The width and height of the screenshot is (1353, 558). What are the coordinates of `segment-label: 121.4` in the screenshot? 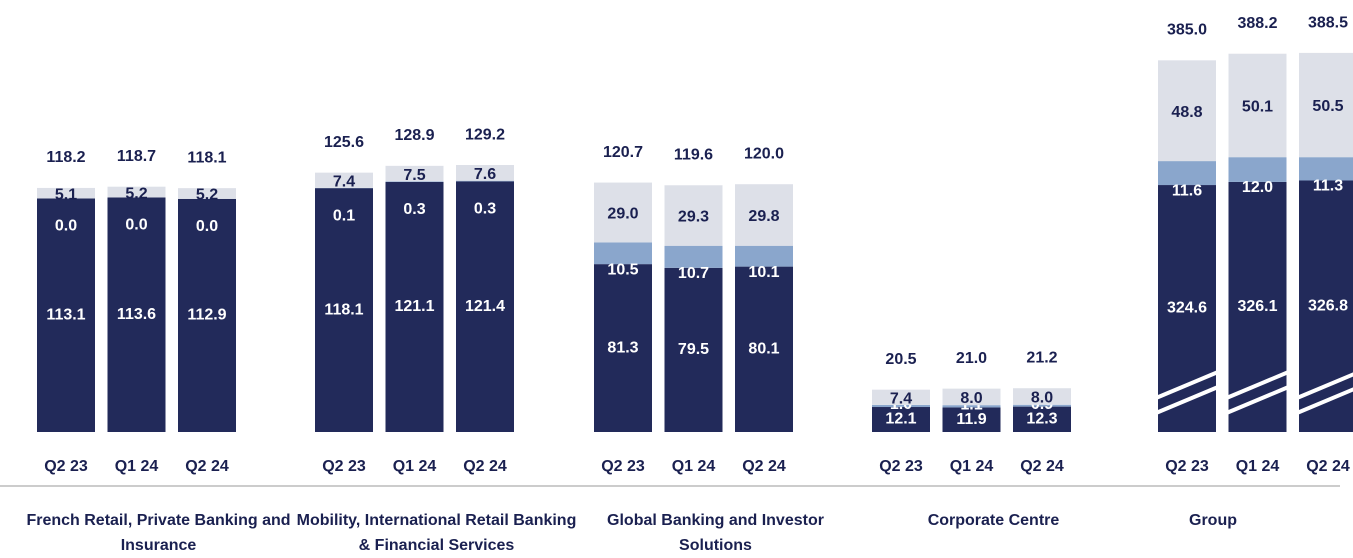 It's located at (485, 306).